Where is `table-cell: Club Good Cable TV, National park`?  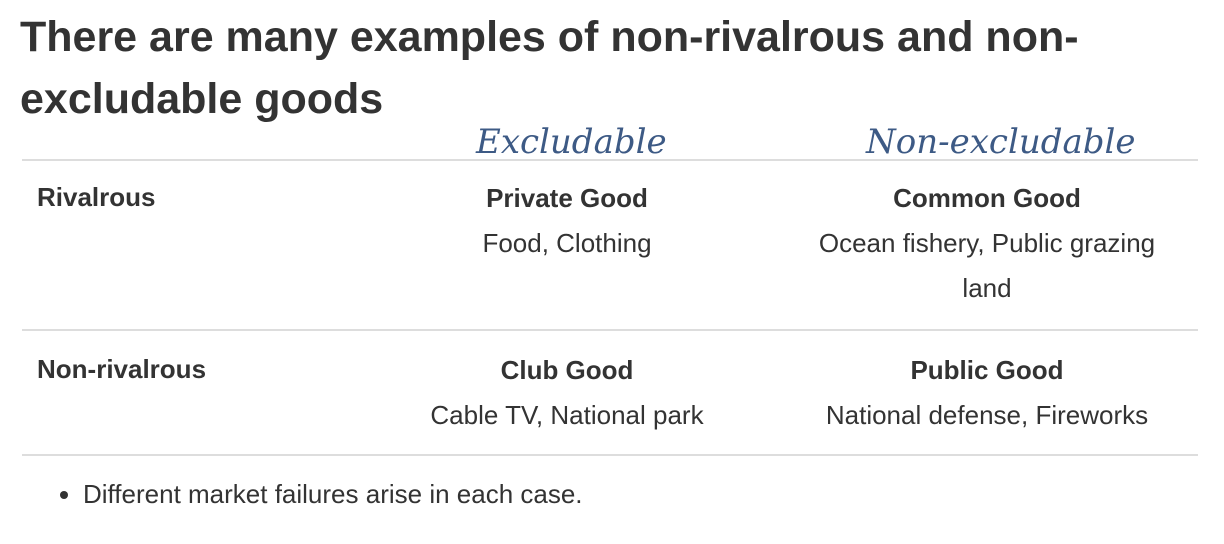 table-cell: Club Good Cable TV, National park is located at coordinates (567, 393).